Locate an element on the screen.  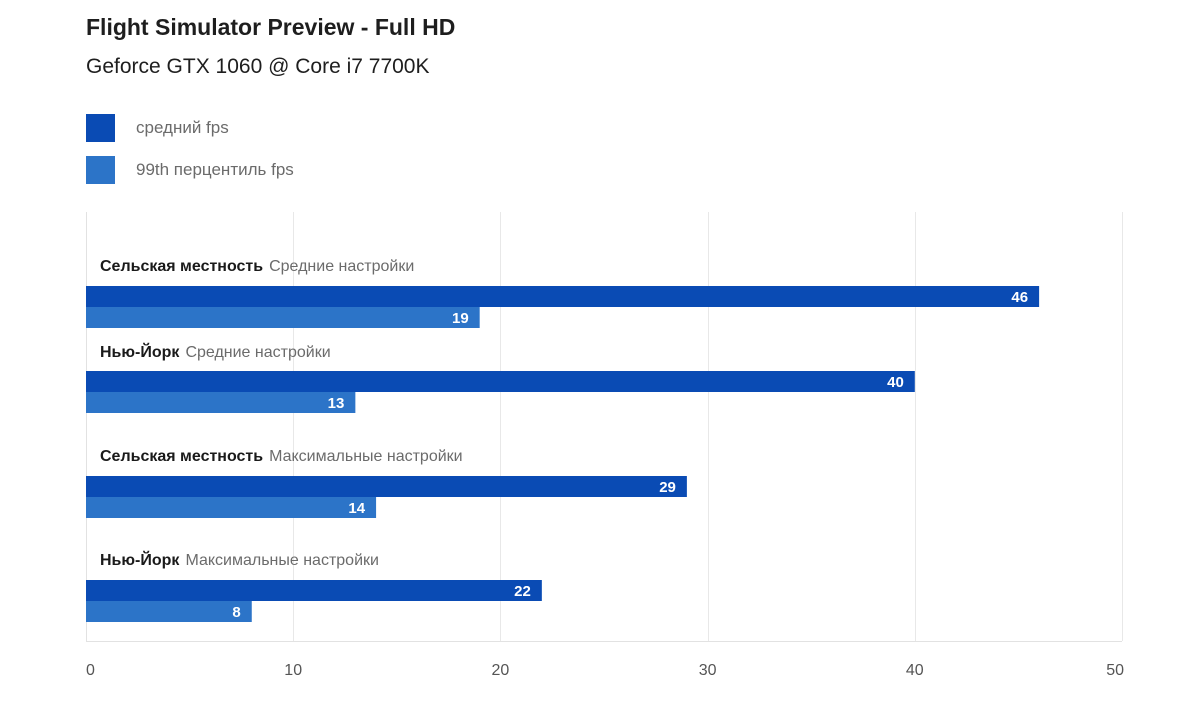
data-label-series1-cat3: 8 is located at coordinates (236, 612).